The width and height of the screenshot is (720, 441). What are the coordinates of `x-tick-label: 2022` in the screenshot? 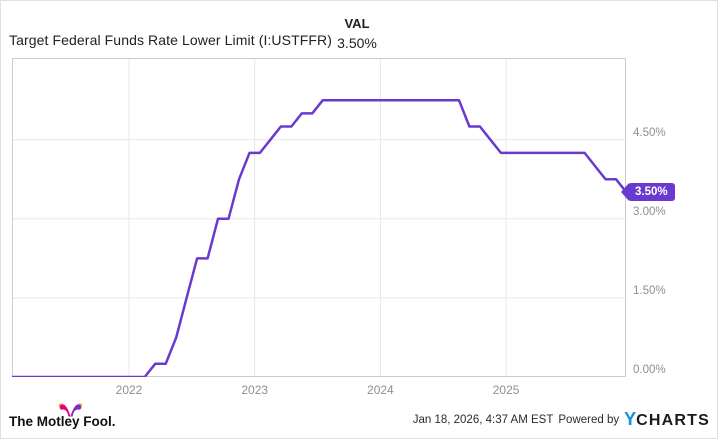 It's located at (129, 390).